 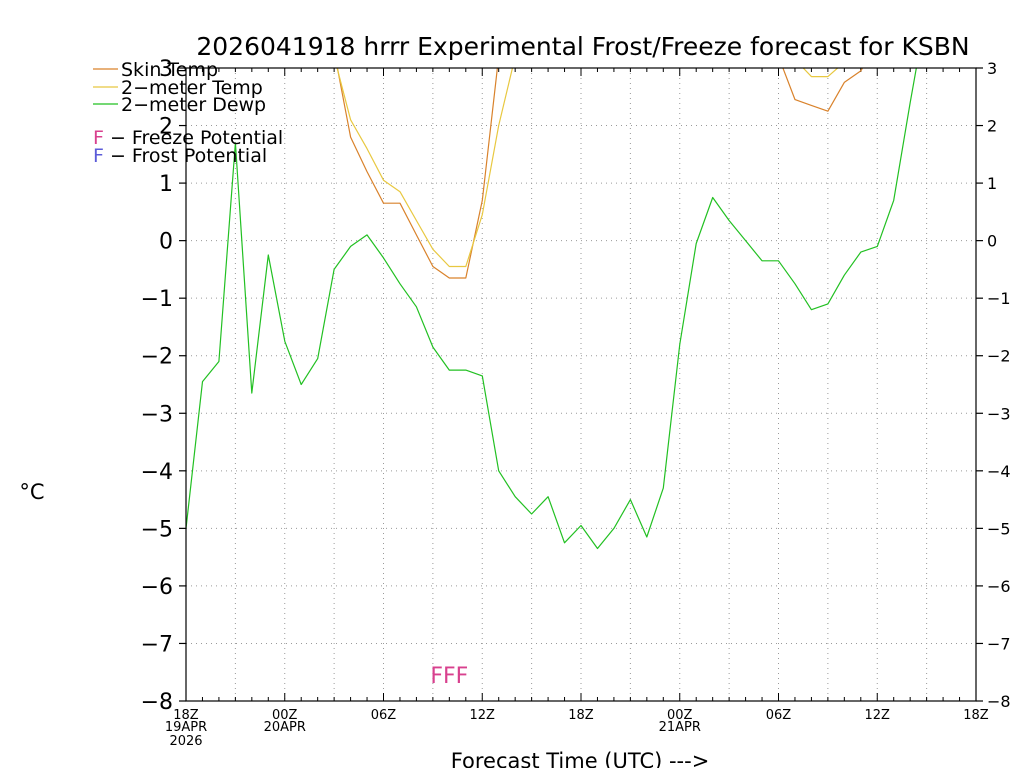 I want to click on freeze-annotation: FFF, so click(x=449, y=676).